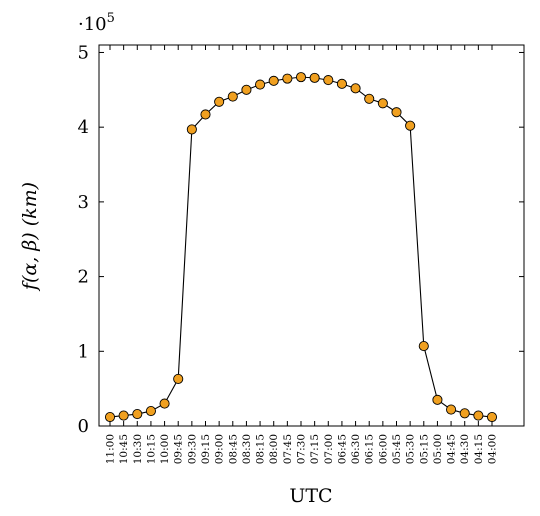 Image resolution: width=540 pixels, height=516 pixels. I want to click on x-tick-label: 08:15, so click(261, 449).